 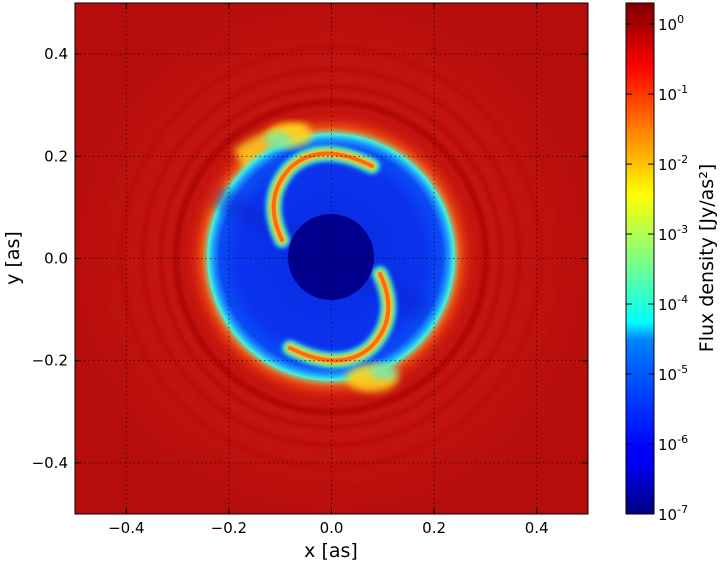 What do you see at coordinates (331, 551) in the screenshot?
I see `x-axis-label: x [as]` at bounding box center [331, 551].